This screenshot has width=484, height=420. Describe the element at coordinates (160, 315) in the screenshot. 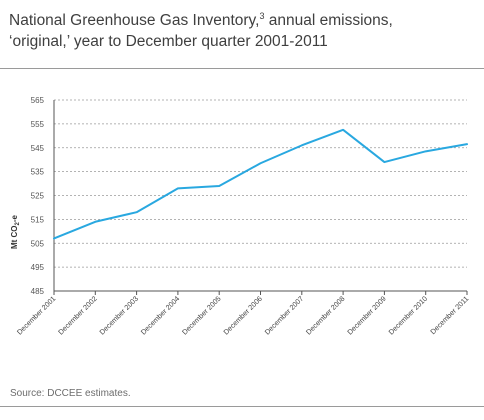

I see `x-tick-label: December 2004` at that location.